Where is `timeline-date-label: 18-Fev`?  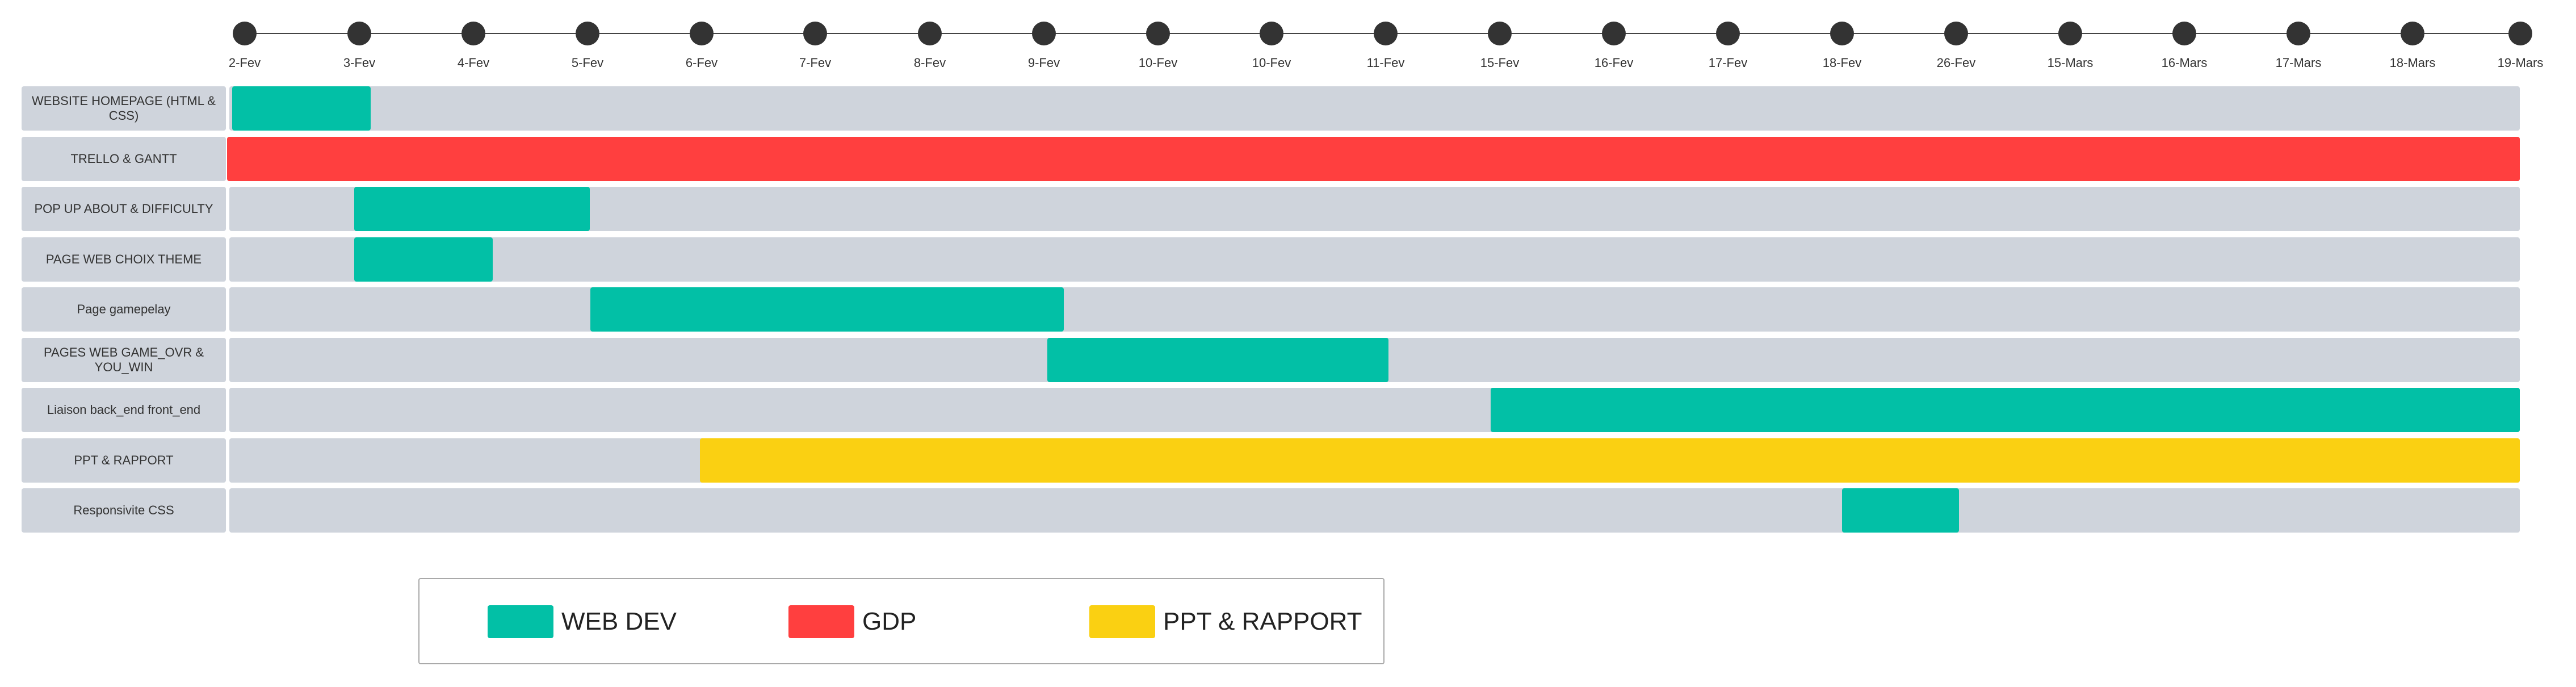 timeline-date-label: 18-Fev is located at coordinates (1842, 63).